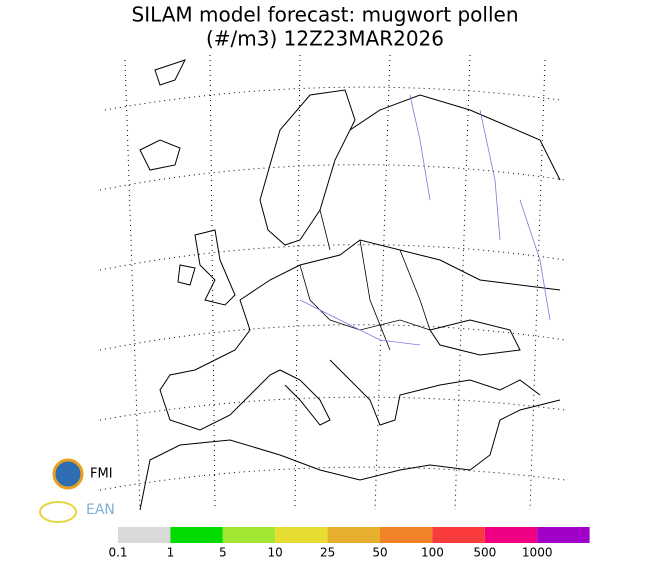 The image size is (655, 584). I want to click on colorbar-label: 10, so click(275, 553).